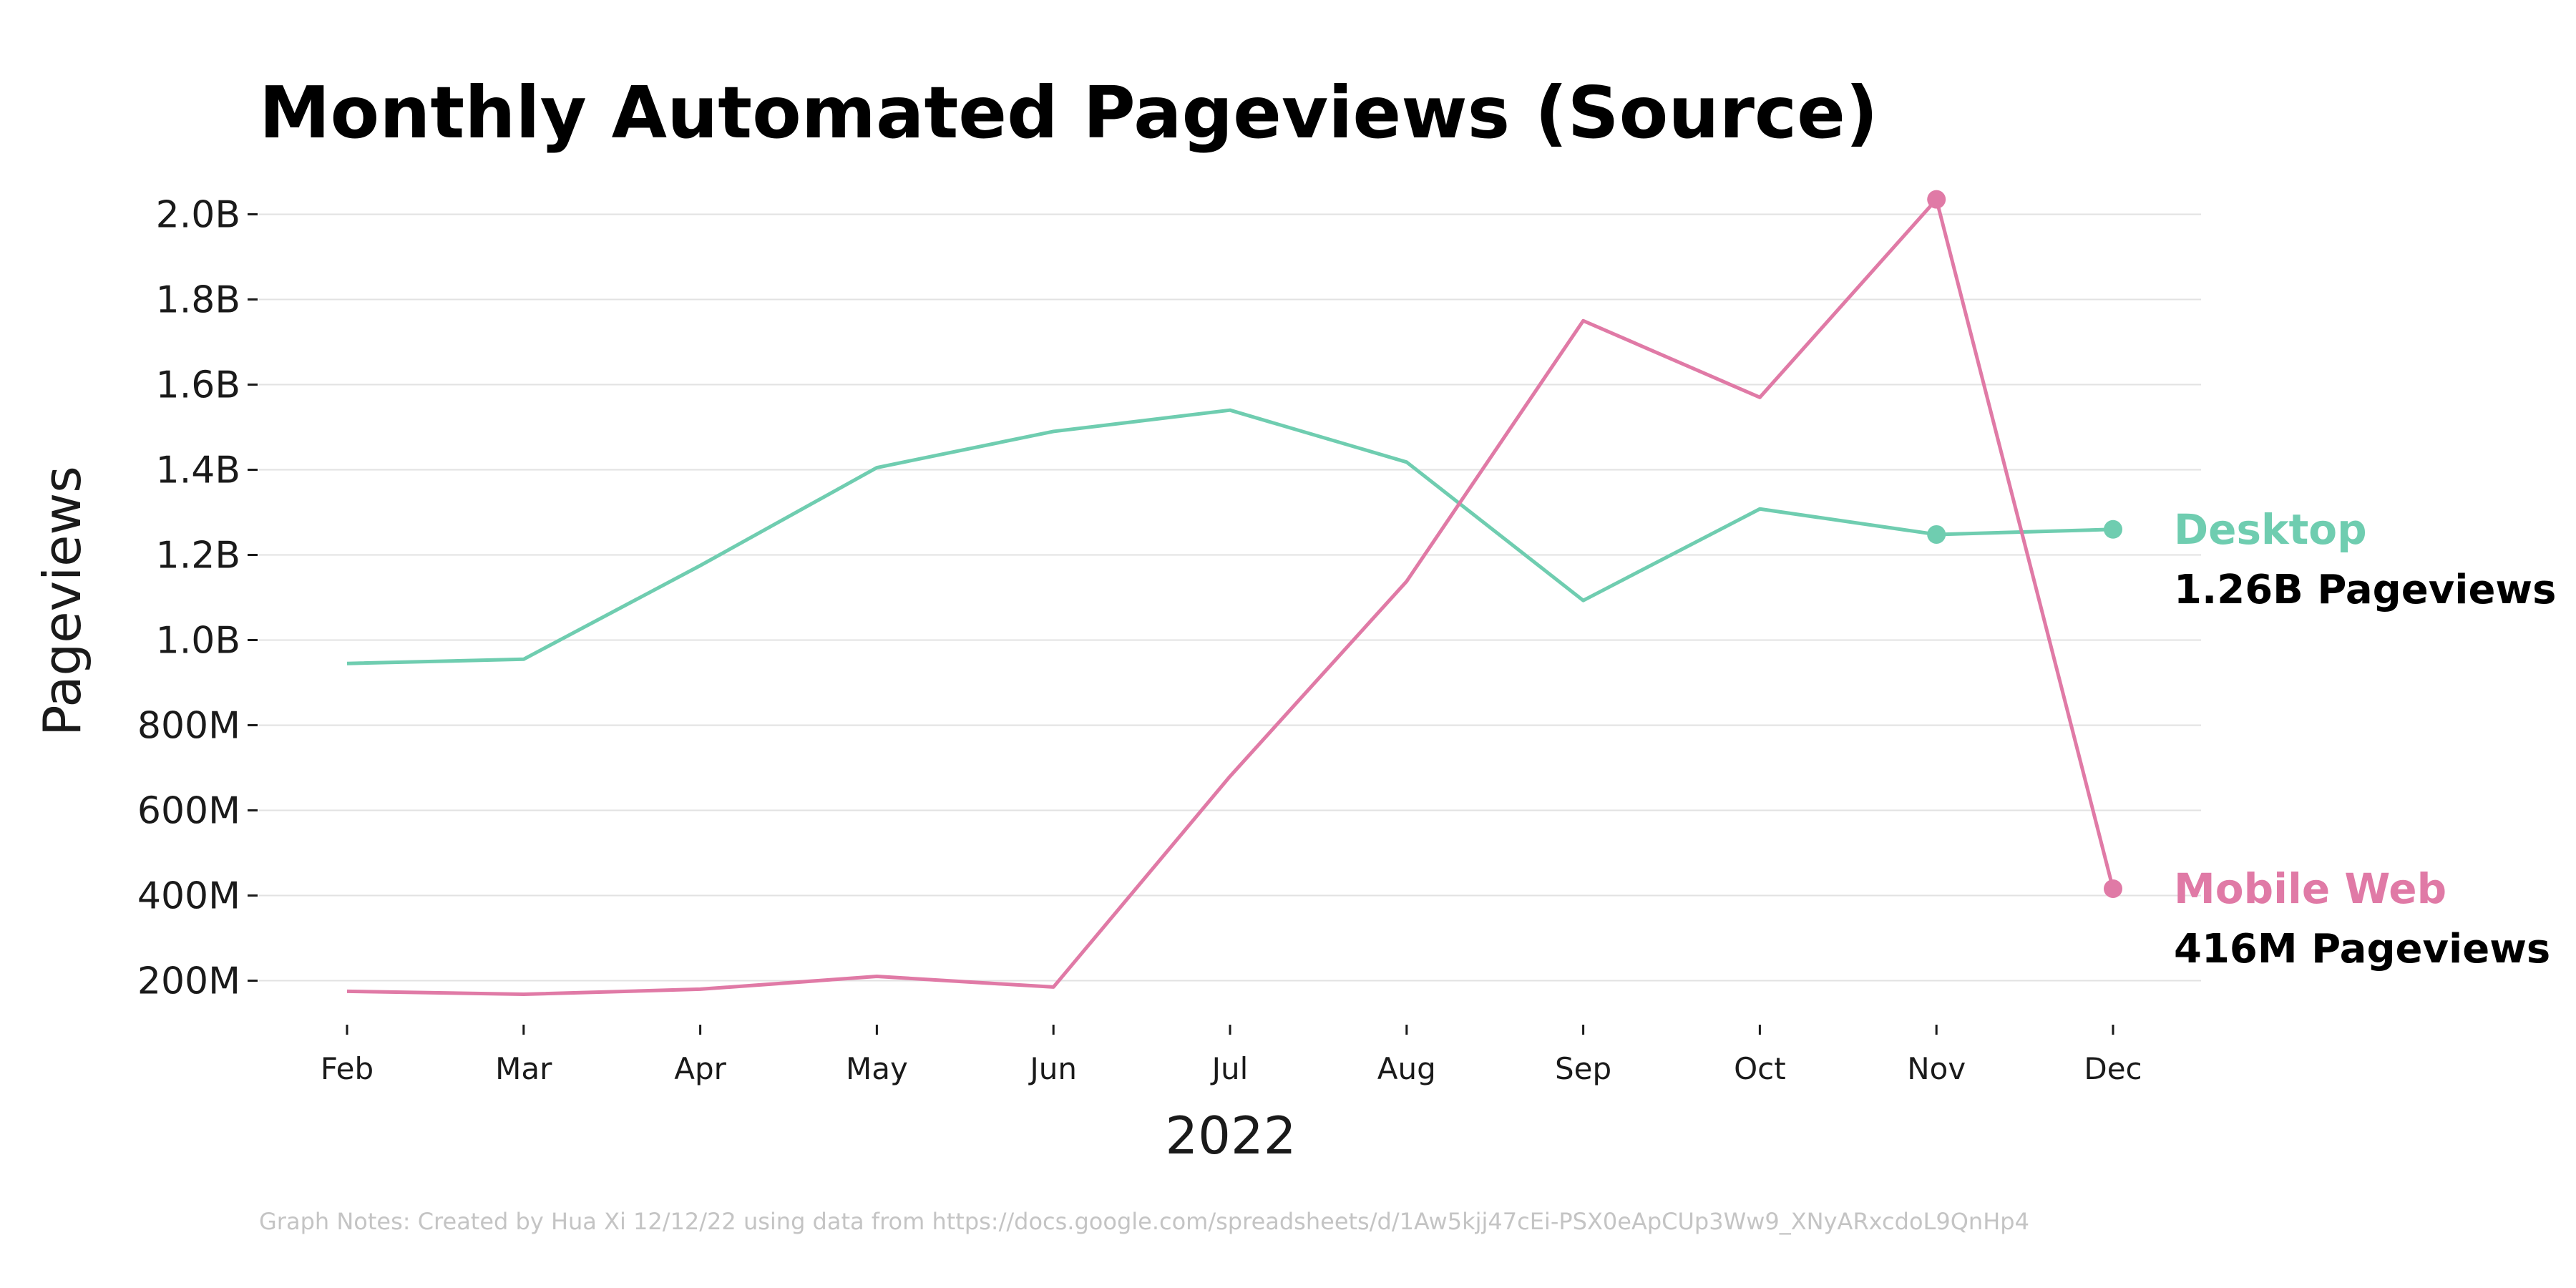 This screenshot has height=1288, width=2576. Describe the element at coordinates (2362, 949) in the screenshot. I see `series-value-label-mobile-web: 416M Pageviews` at that location.